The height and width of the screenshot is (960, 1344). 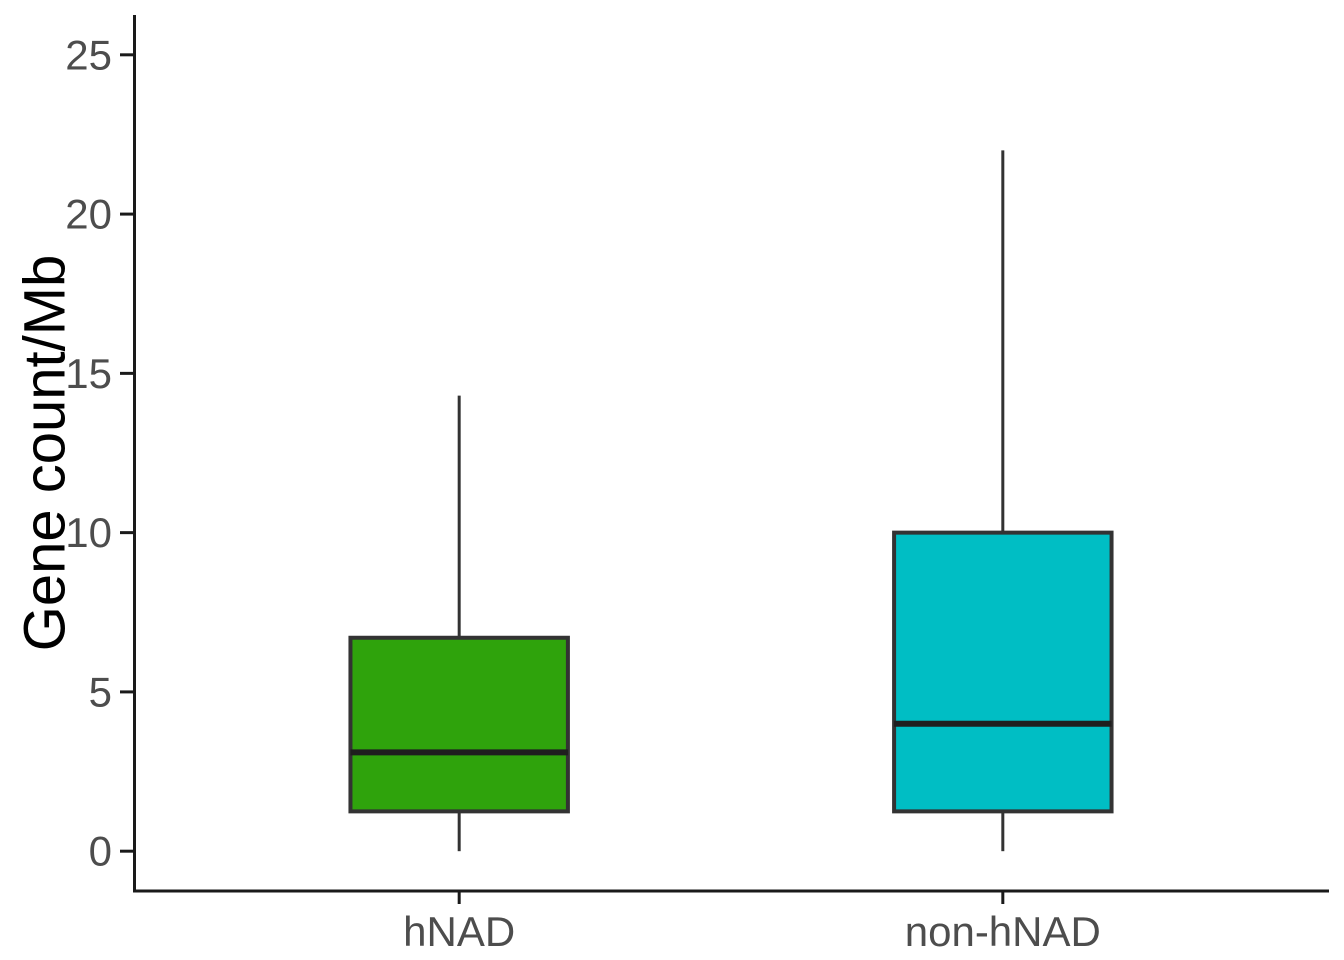 I want to click on box-group-non-hNAD, so click(x=1003, y=501).